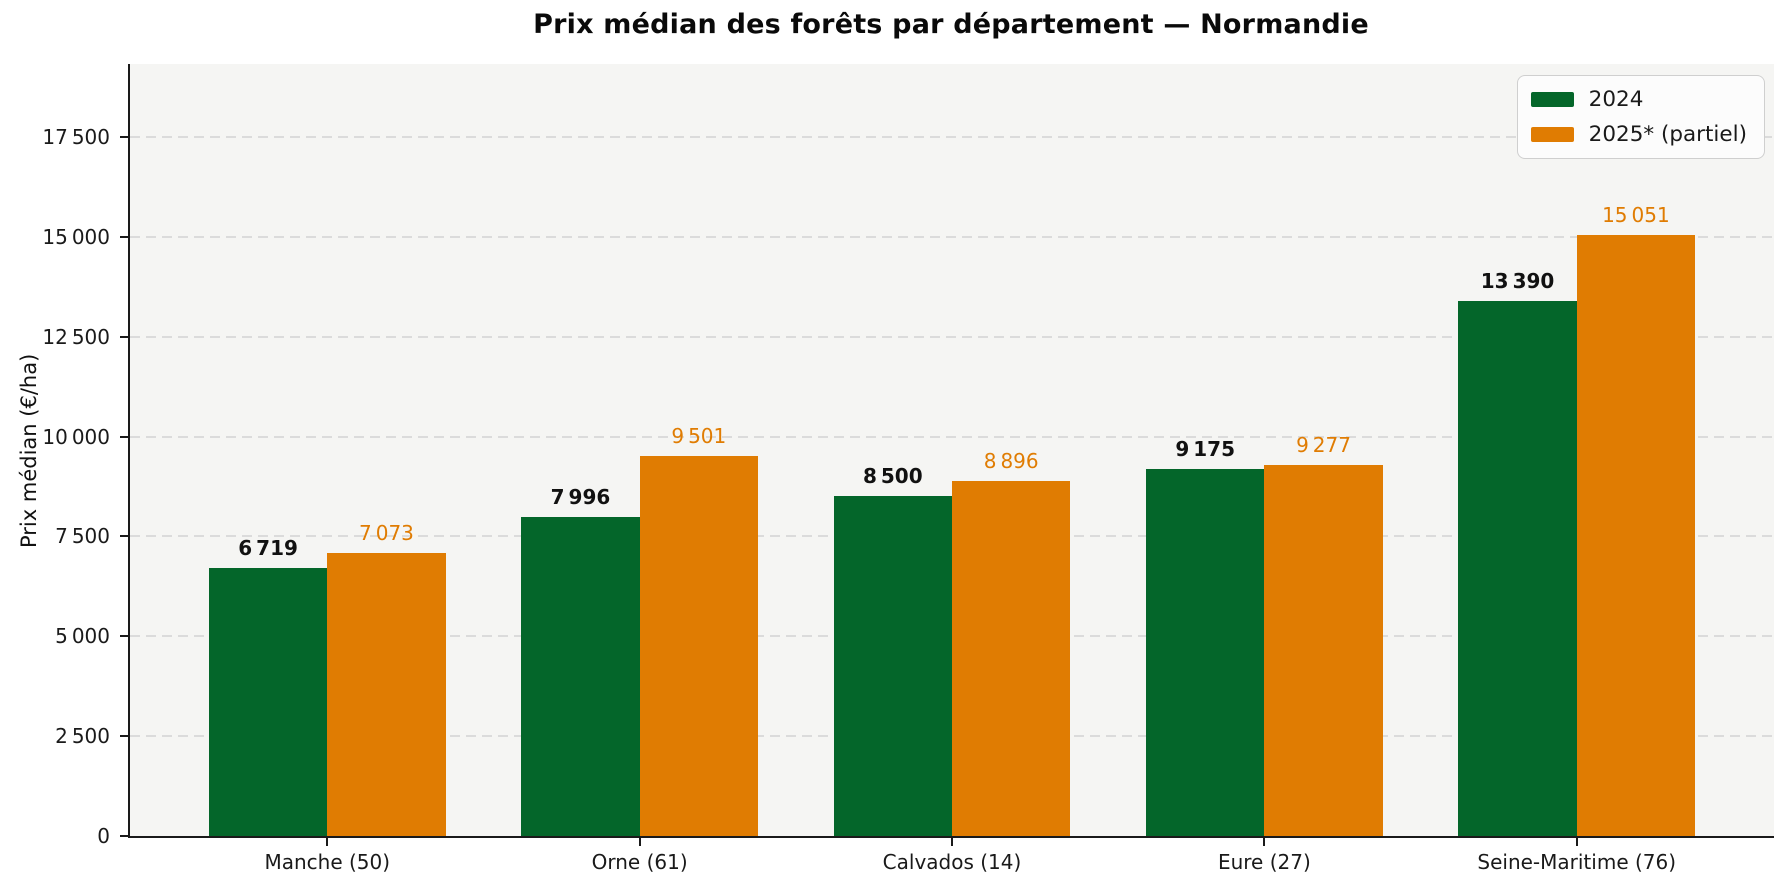 The width and height of the screenshot is (1785, 883). I want to click on value-label-2025-1: 7 073, so click(386, 533).